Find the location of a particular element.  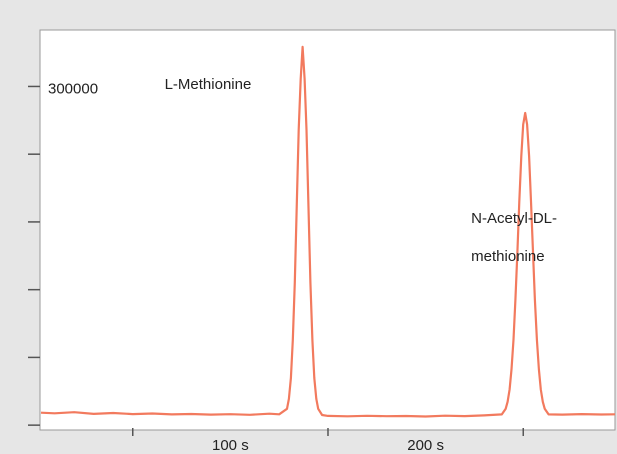

y-tick-label: 300000 is located at coordinates (73, 88).